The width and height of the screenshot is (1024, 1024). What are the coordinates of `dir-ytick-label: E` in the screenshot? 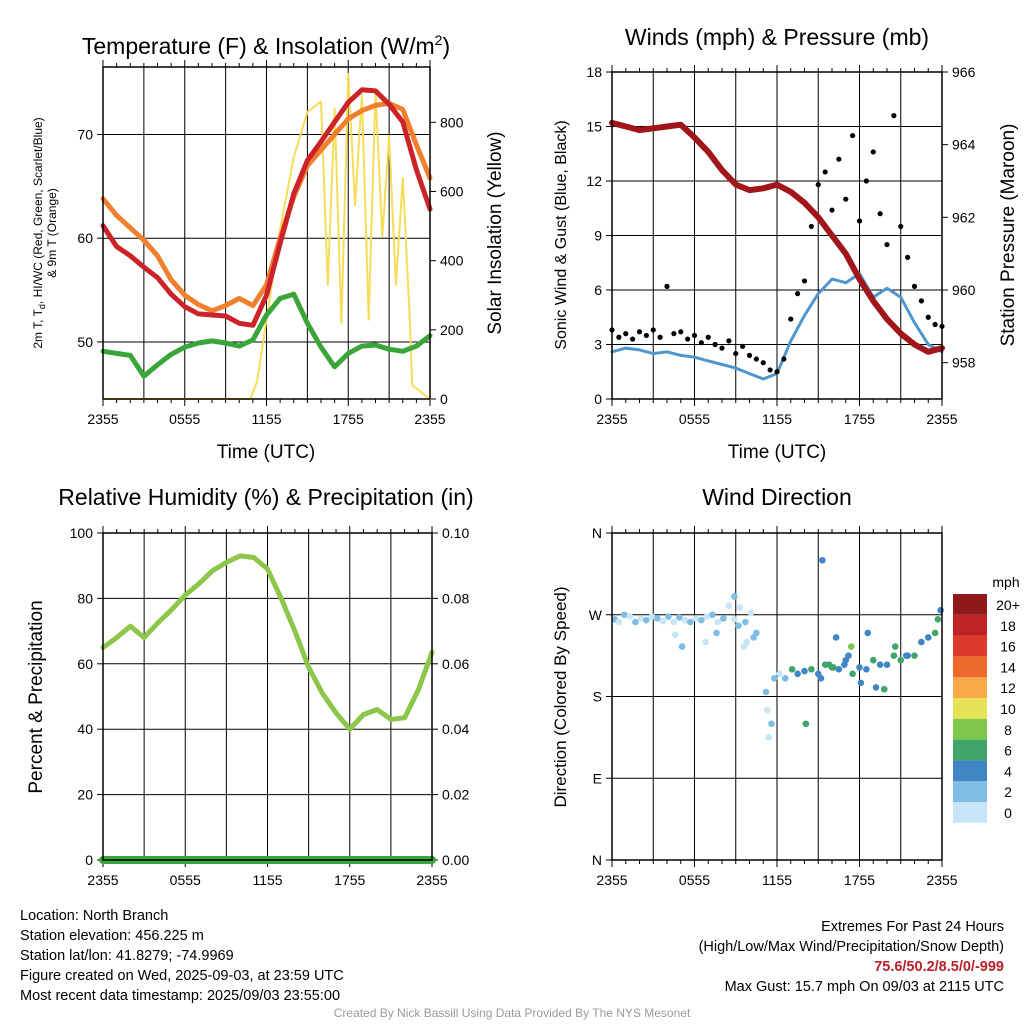 It's located at (597, 778).